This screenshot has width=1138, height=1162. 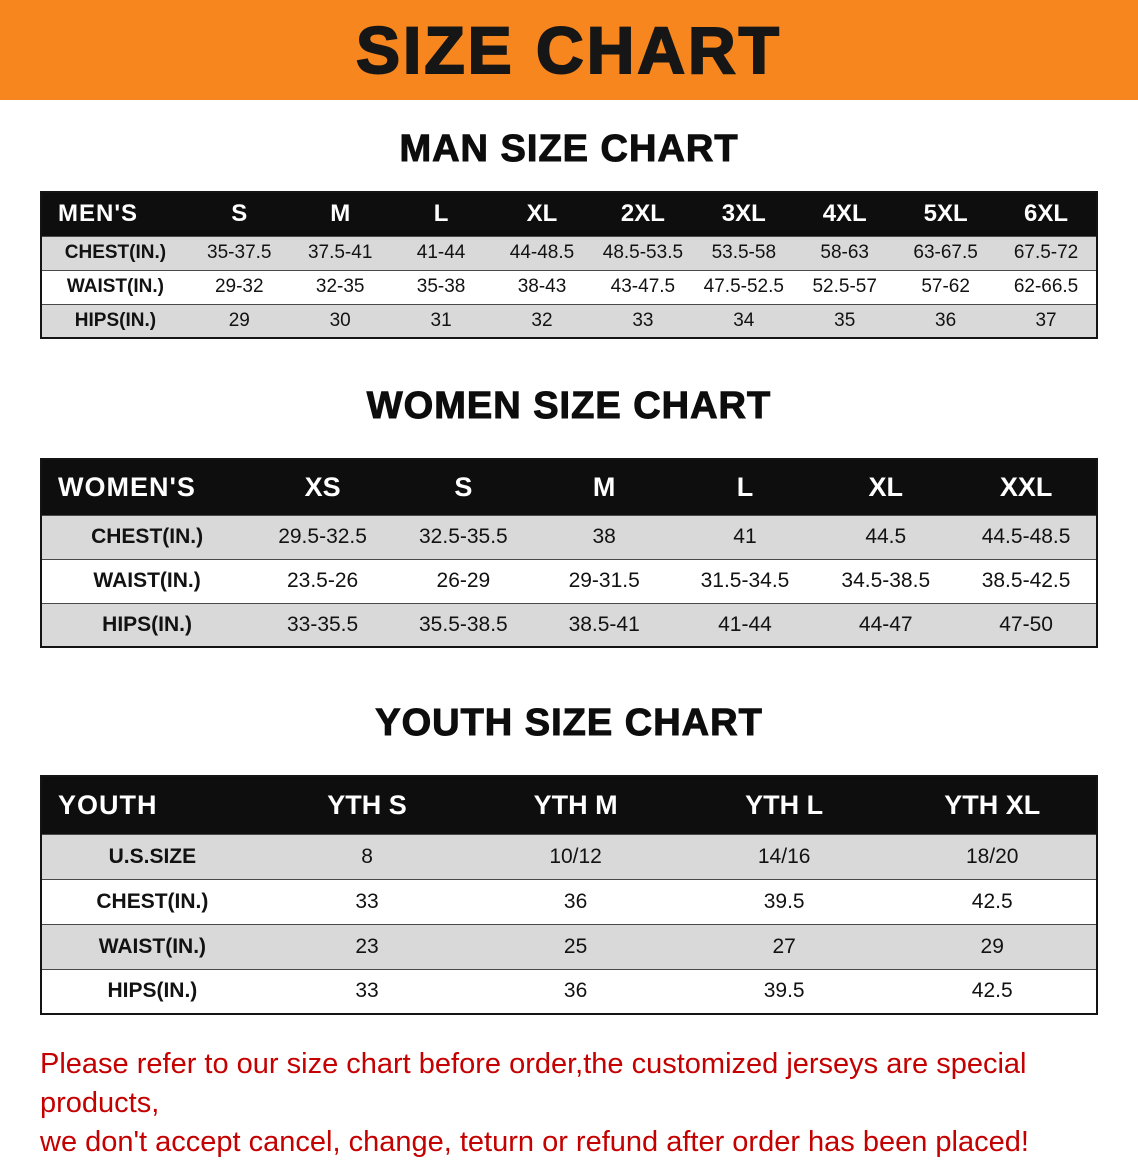 I want to click on youth-row-label-waist-in: WAIST(IN.), so click(x=152, y=946).